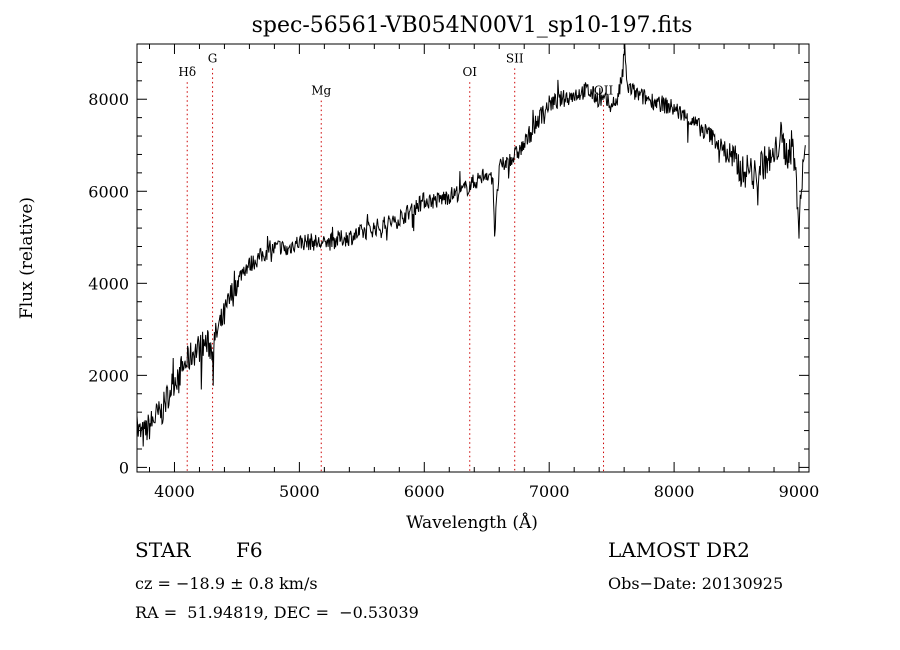  I want to click on y-tick-label: 8000, so click(108, 99).